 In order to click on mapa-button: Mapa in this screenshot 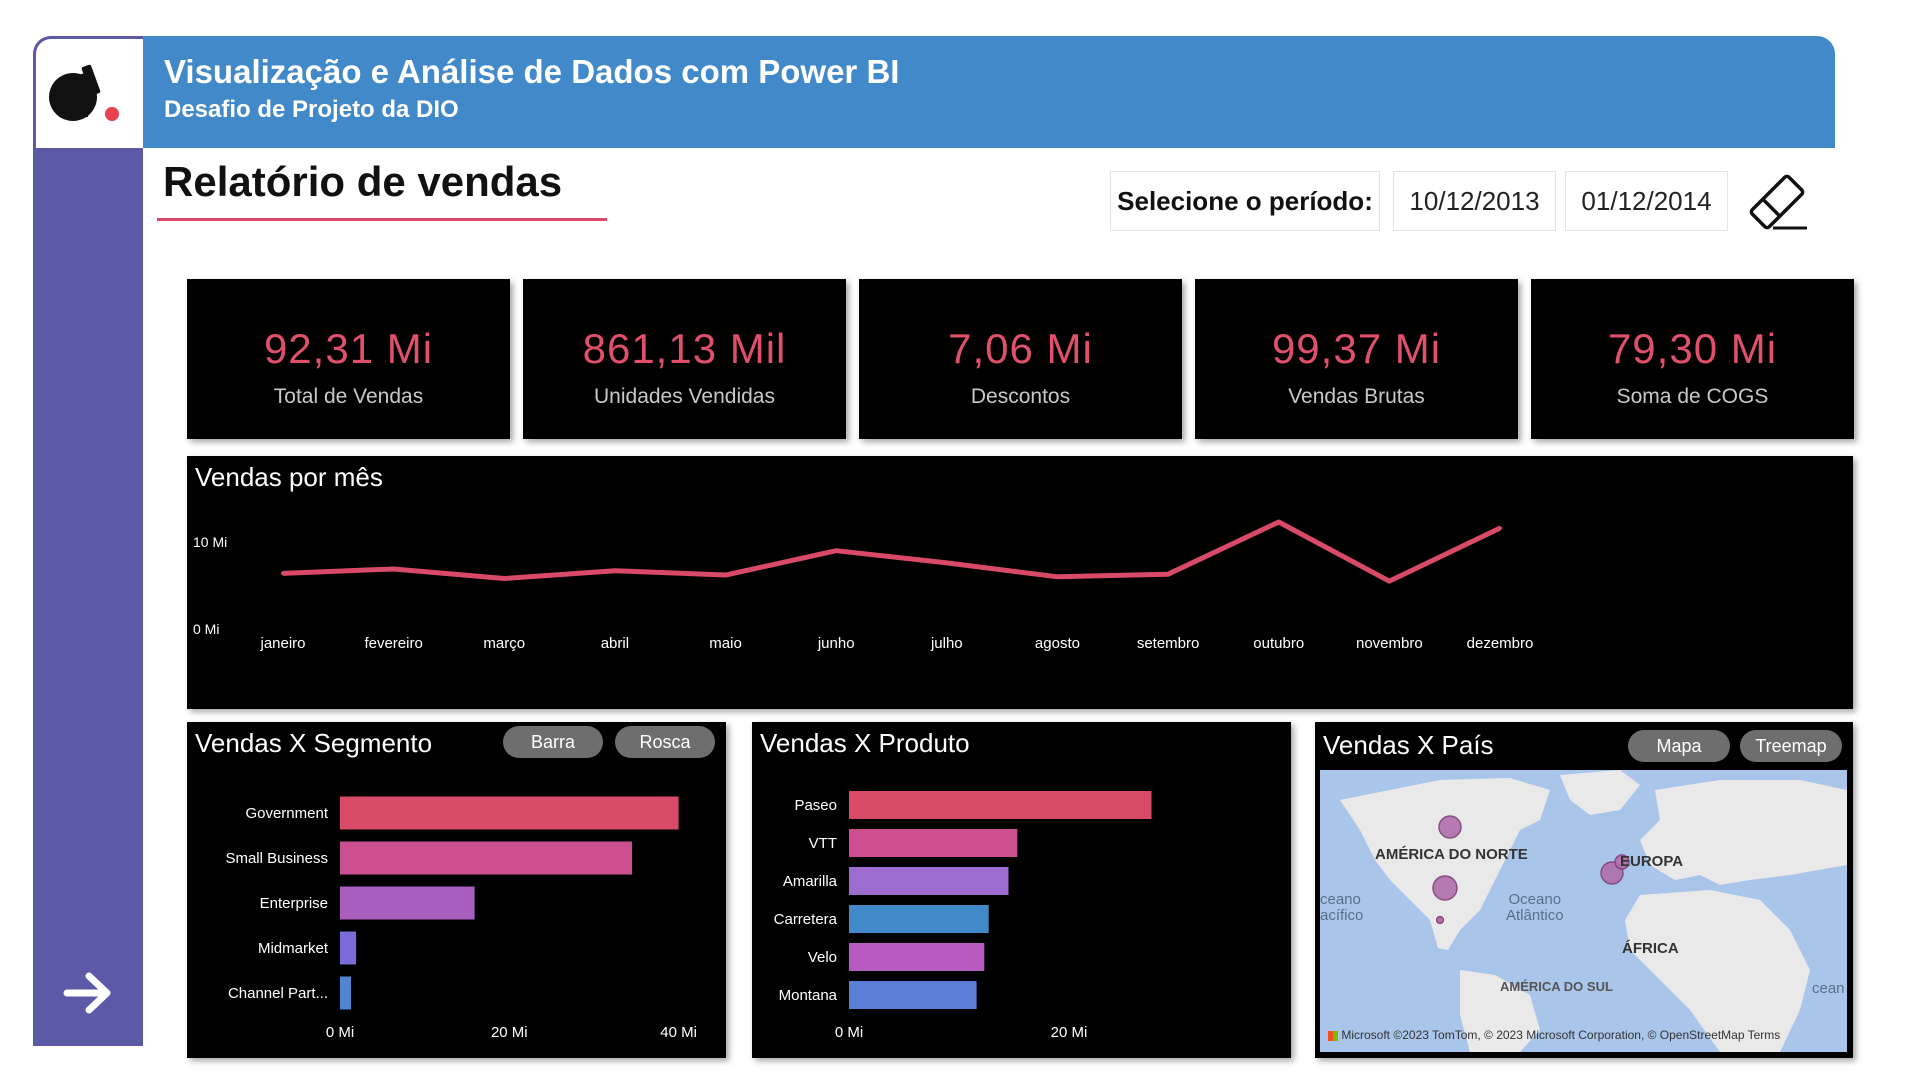, I will do `click(1679, 746)`.